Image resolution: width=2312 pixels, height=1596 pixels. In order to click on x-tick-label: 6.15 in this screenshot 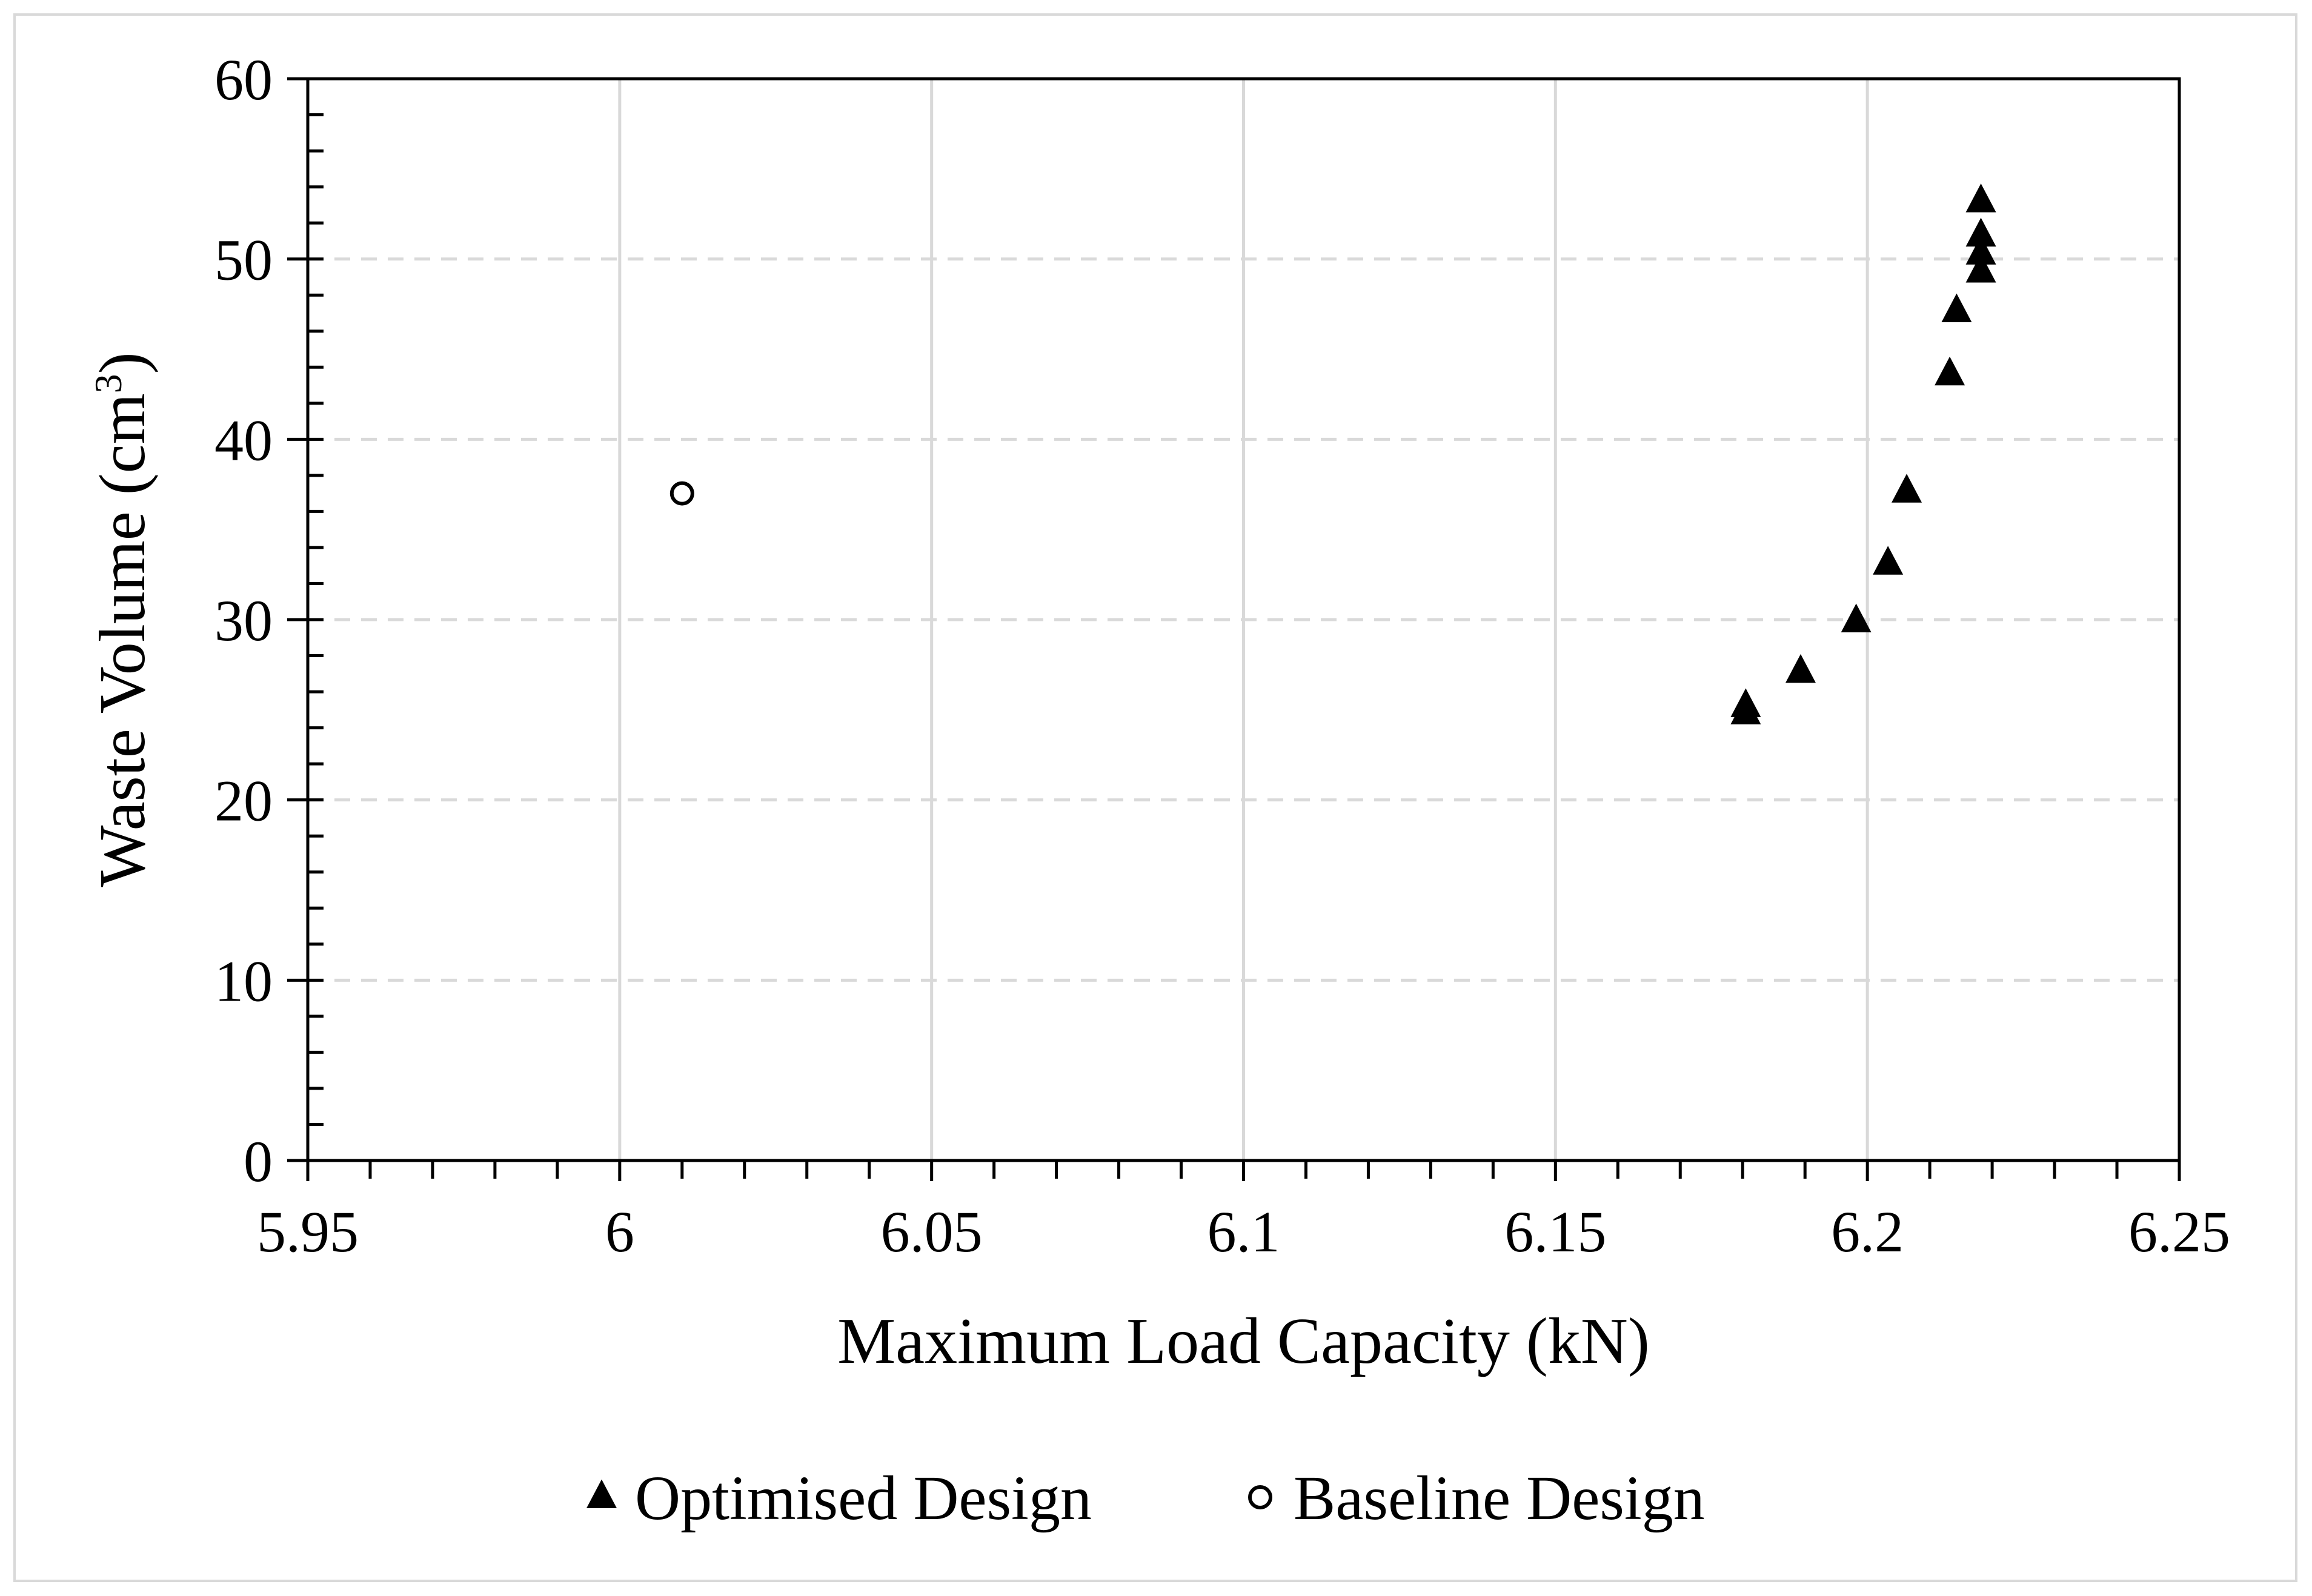, I will do `click(1555, 1231)`.